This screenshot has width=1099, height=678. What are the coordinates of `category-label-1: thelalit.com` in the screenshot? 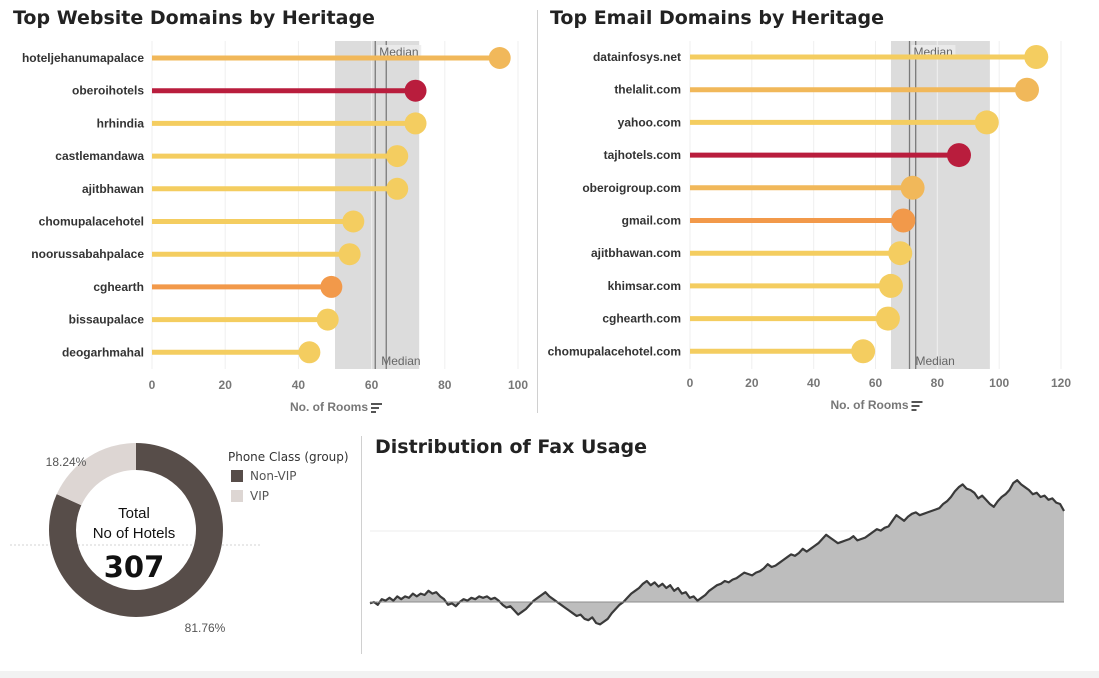 It's located at (647, 90).